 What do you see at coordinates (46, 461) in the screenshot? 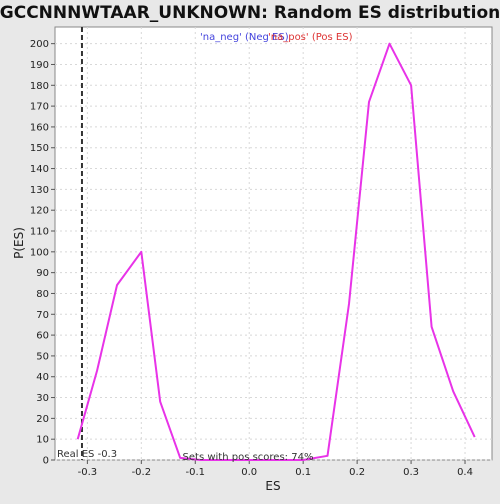
I see `y-tick-label: 0` at bounding box center [46, 461].